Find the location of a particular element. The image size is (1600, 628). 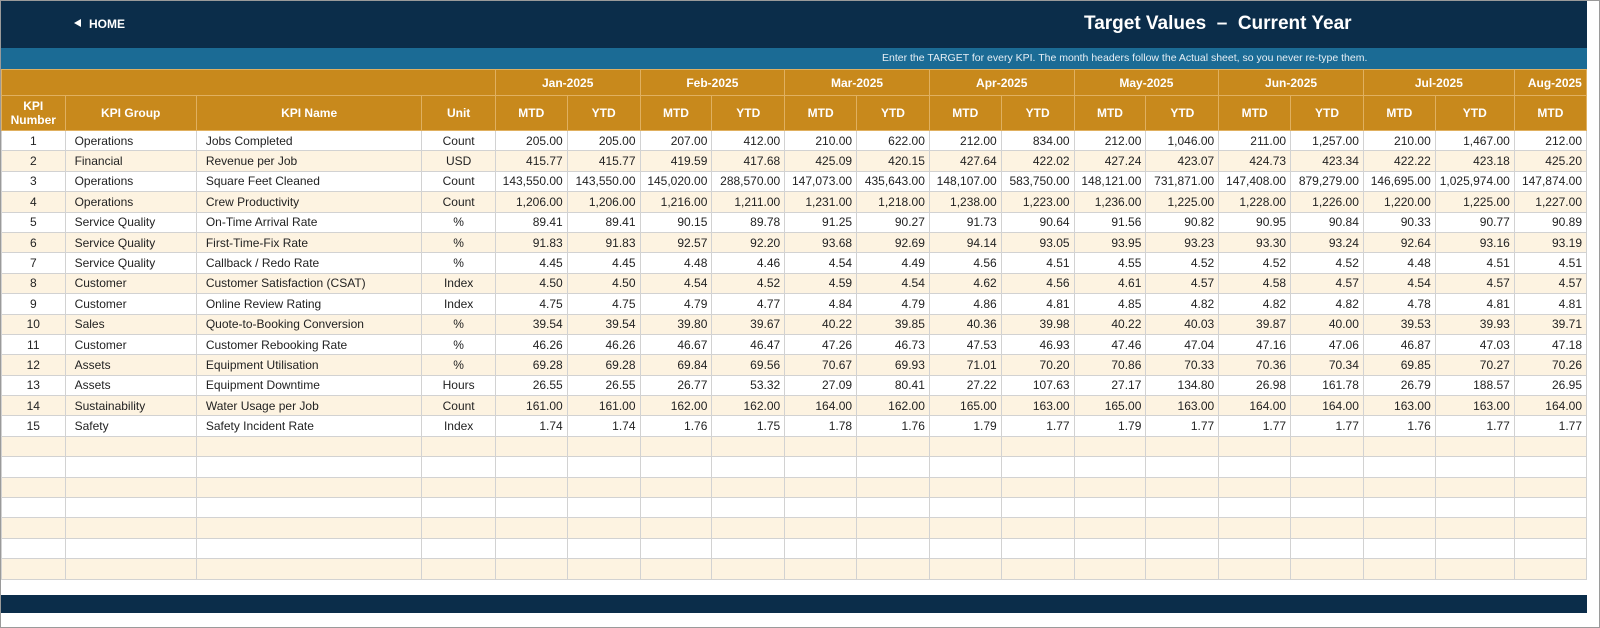

target-cell: 39.98 is located at coordinates (1037, 324).